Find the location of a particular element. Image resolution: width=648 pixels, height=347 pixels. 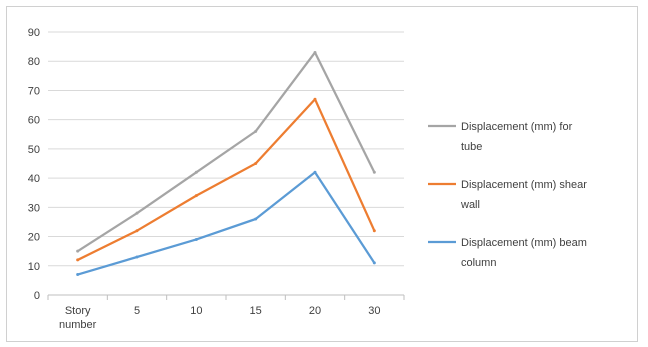

x-tick-label: 20 is located at coordinates (315, 311).